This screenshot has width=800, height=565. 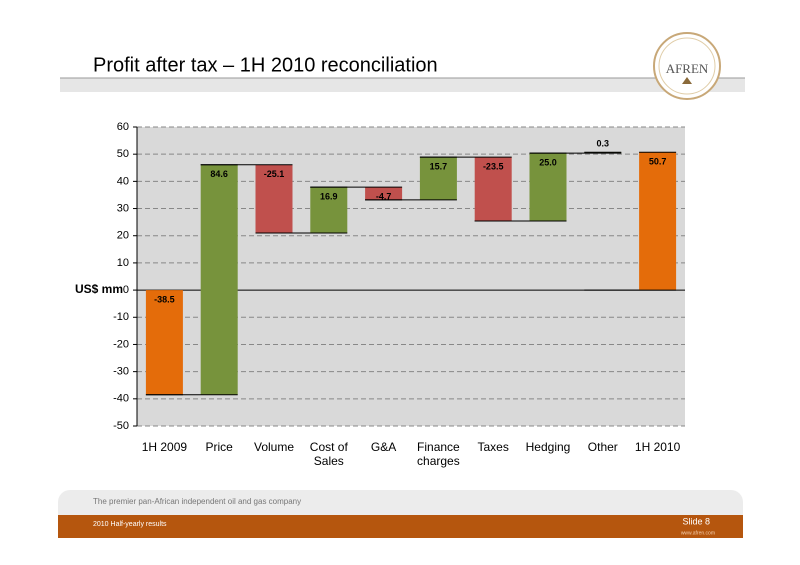 What do you see at coordinates (698, 533) in the screenshot?
I see `website: www.afren.com` at bounding box center [698, 533].